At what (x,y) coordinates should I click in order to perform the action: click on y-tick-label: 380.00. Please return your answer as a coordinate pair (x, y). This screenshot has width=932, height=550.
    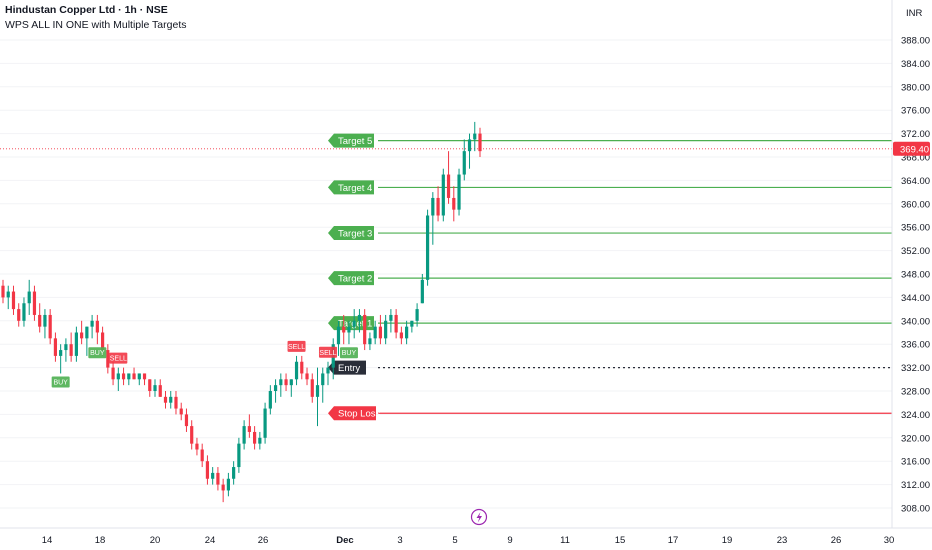
    Looking at the image, I should click on (915, 87).